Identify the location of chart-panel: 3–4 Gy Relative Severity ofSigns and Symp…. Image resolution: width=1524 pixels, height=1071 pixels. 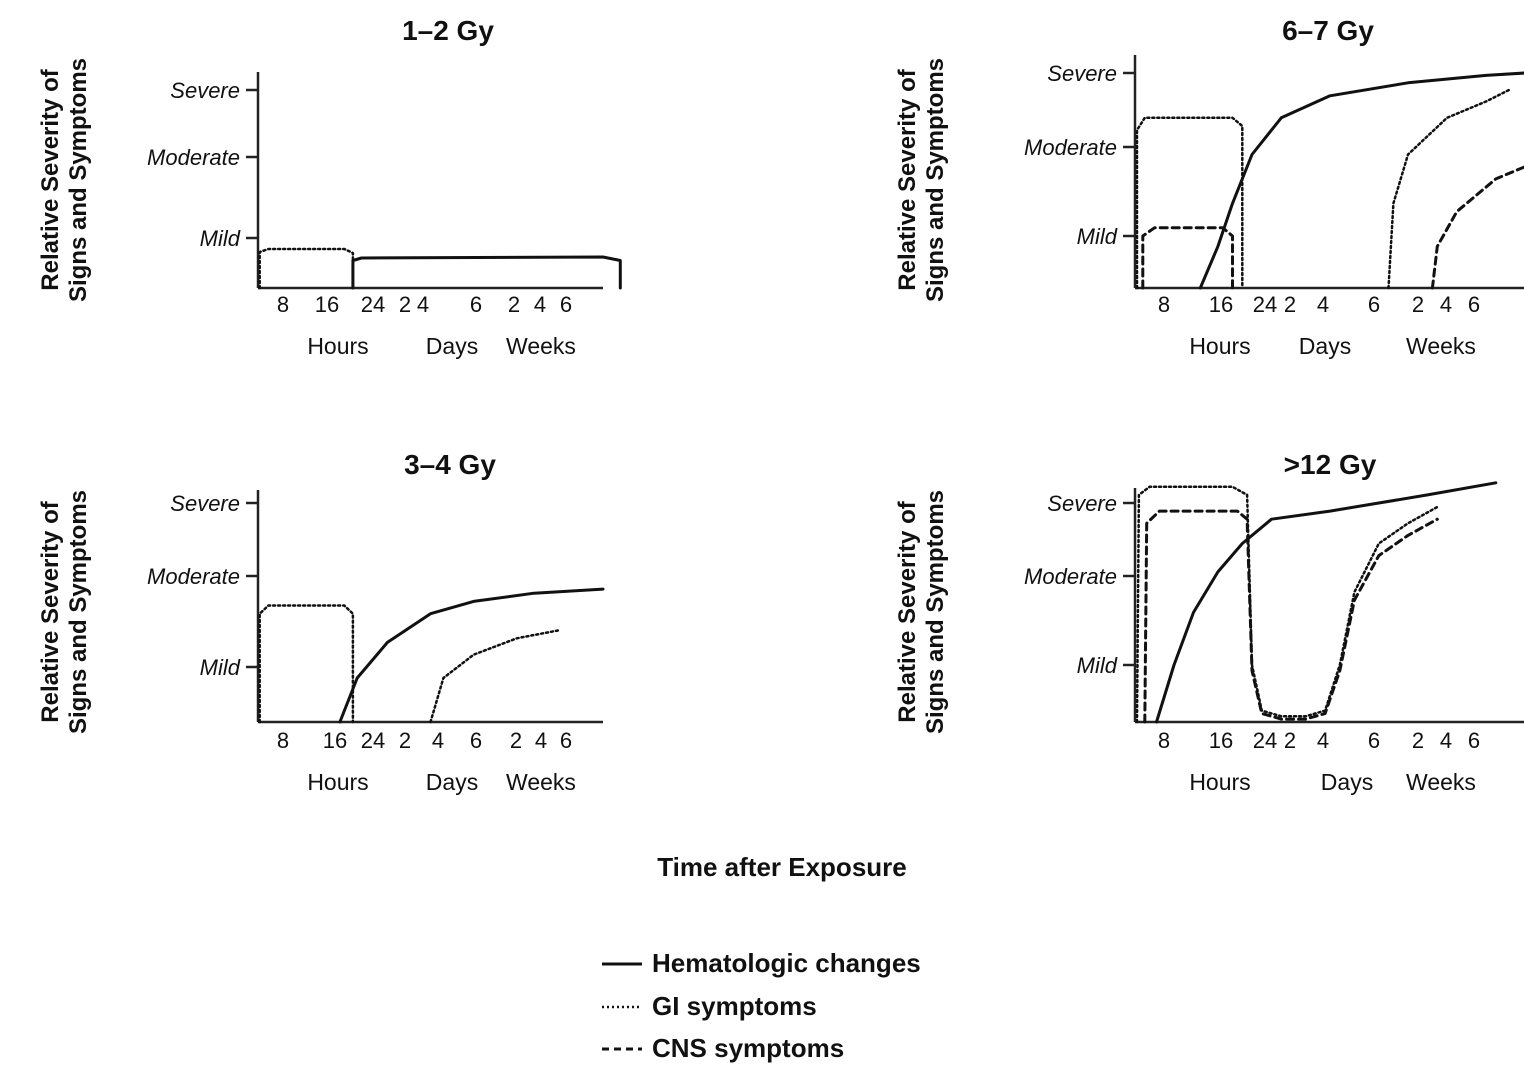
(321, 622).